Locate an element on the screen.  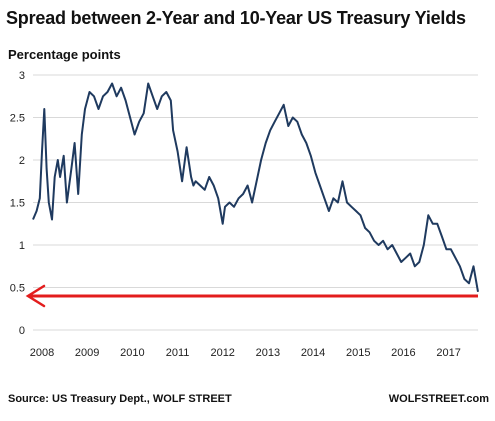
y-tick-label: 3 is located at coordinates (22, 76).